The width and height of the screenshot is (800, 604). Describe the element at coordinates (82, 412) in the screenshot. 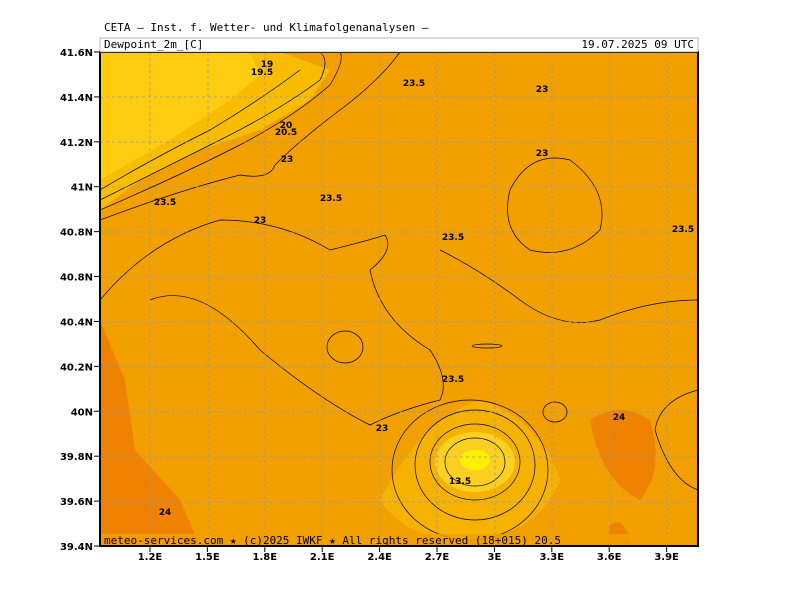

I see `y-label: 40N` at that location.